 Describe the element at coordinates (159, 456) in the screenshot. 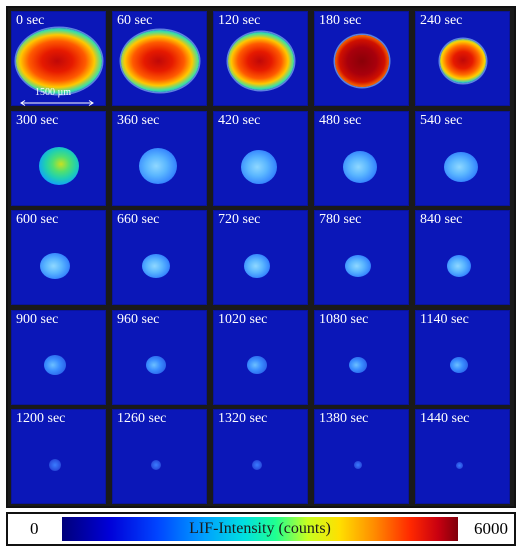

I see `frame-panel: 1260 sec` at that location.